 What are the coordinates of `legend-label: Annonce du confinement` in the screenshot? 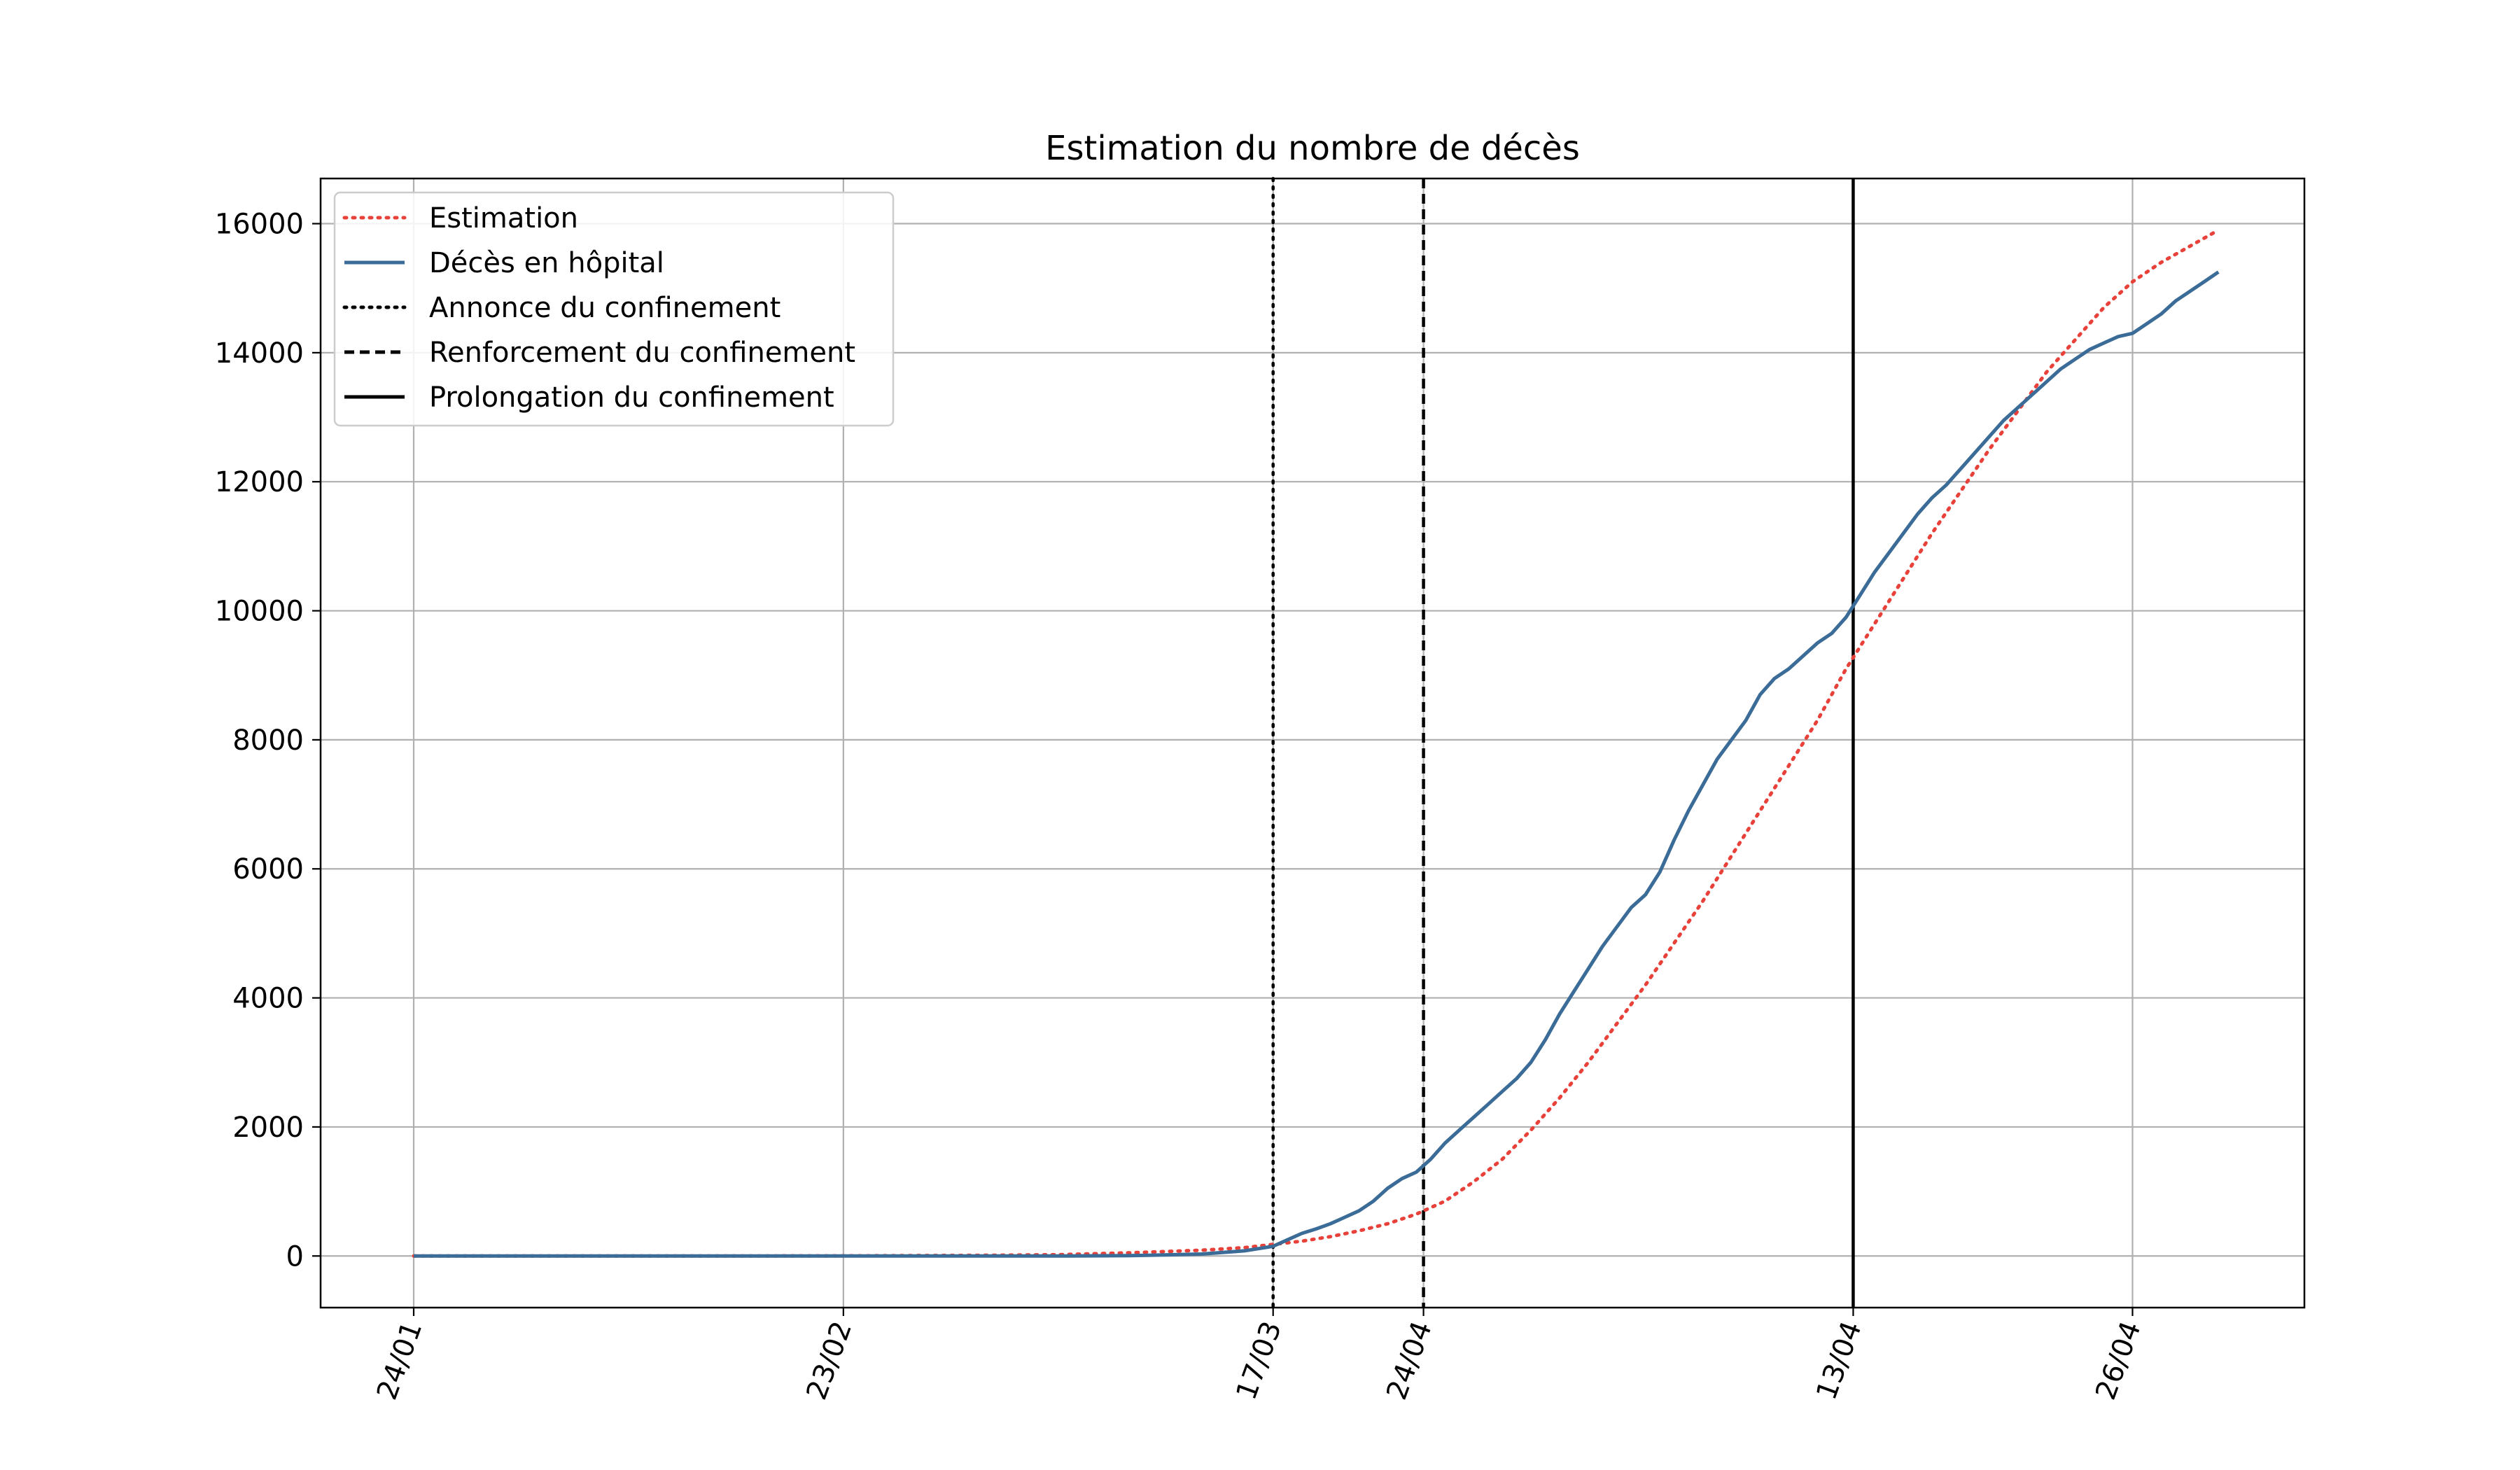 It's located at (604, 308).